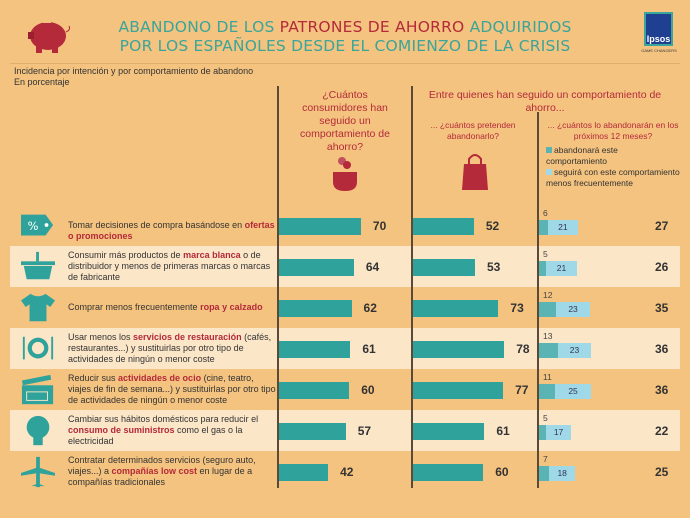 The width and height of the screenshot is (690, 518). I want to click on row-highlight: compañías low cost, so click(154, 470).